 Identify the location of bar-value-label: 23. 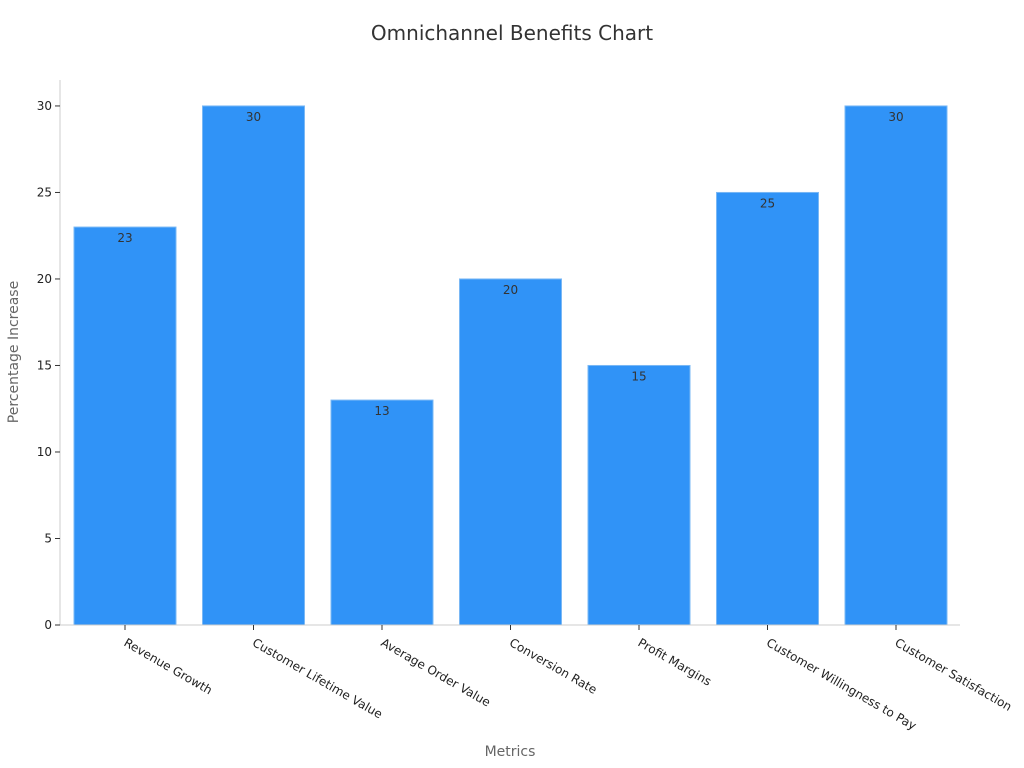
(124, 238).